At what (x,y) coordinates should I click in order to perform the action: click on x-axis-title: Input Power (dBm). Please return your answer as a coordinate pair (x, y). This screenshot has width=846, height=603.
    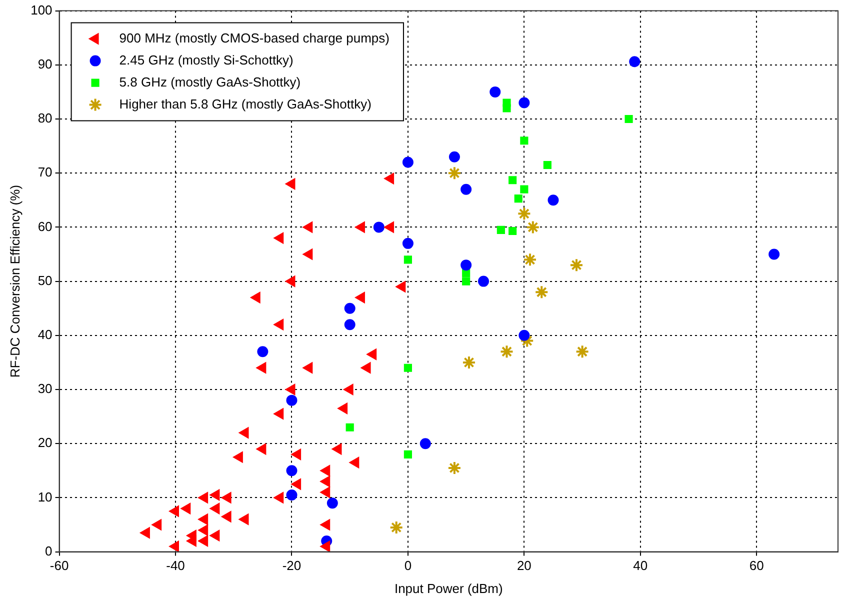
    Looking at the image, I should click on (448, 588).